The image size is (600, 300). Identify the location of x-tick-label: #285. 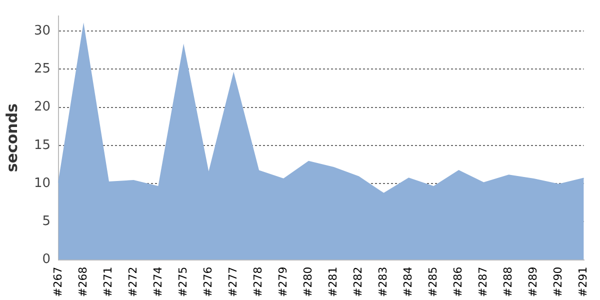
(433, 282).